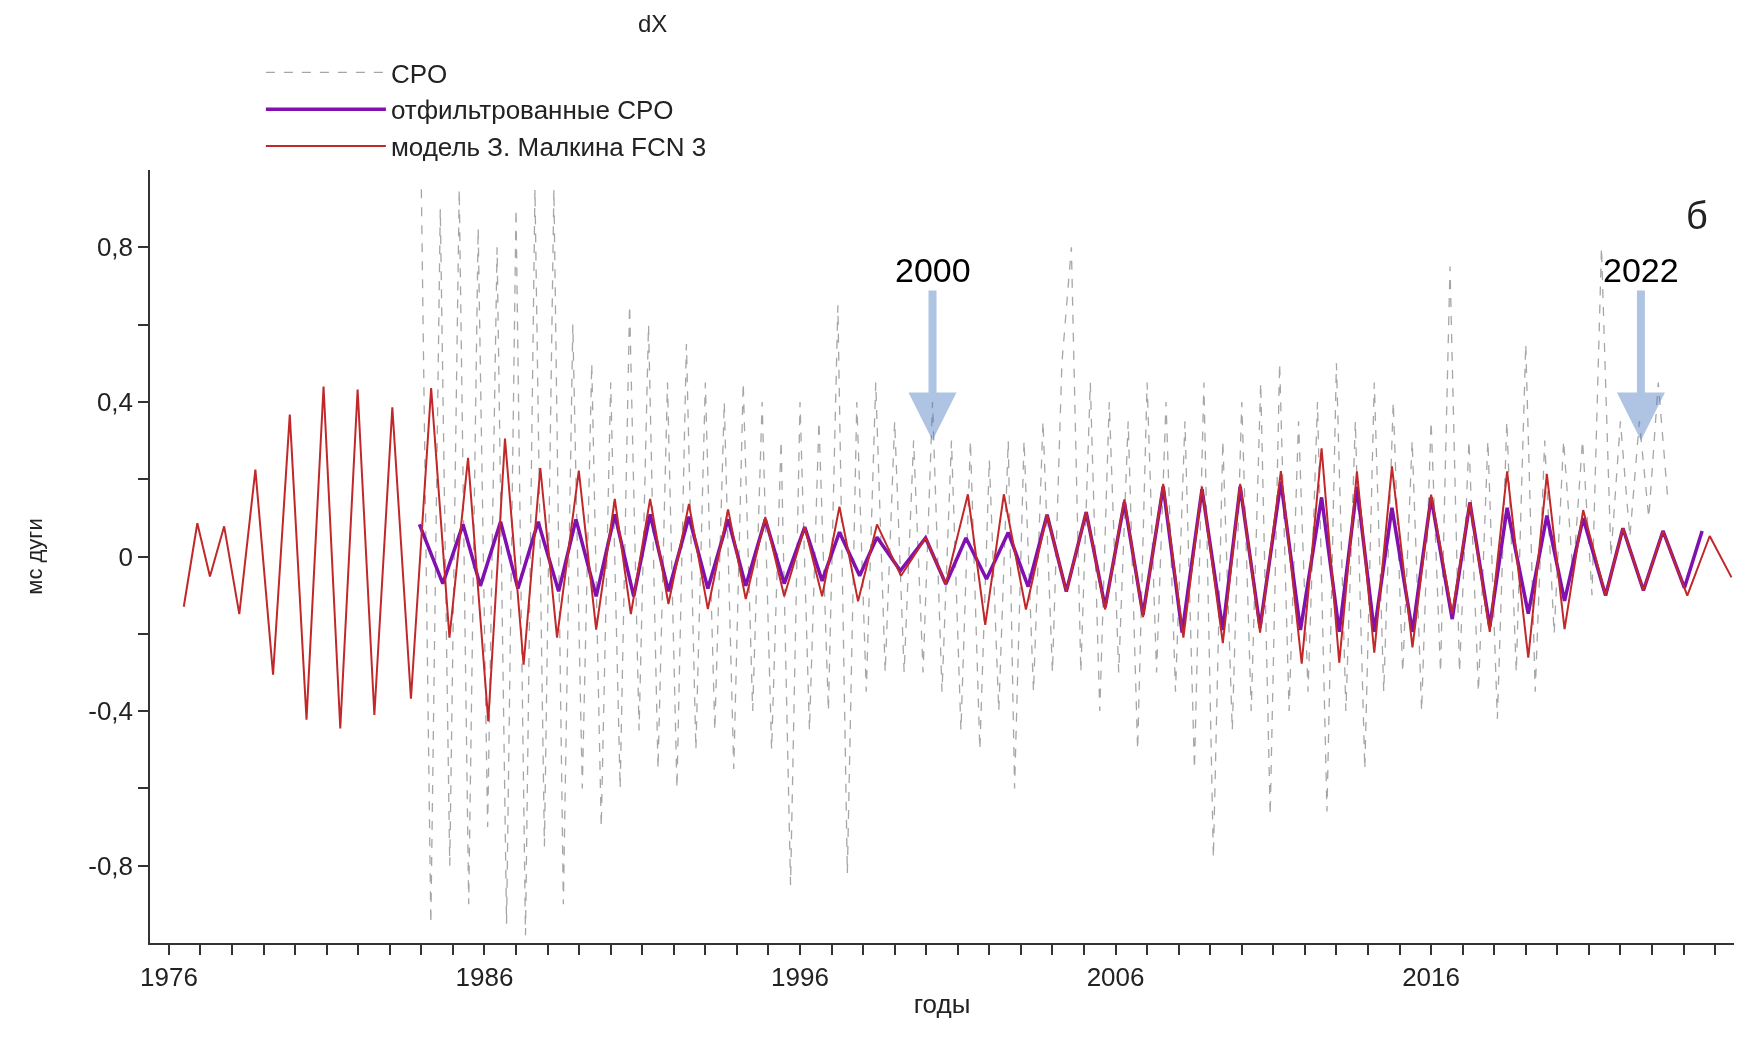  Describe the element at coordinates (419, 73) in the screenshot. I see `legend-label: CPO` at that location.